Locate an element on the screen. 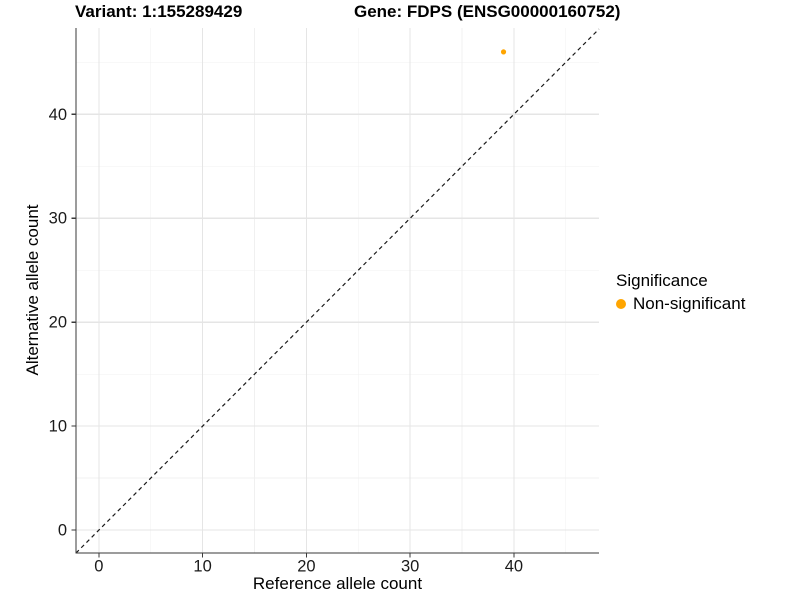  y-axis-title: Alternative allele count is located at coordinates (32, 290).